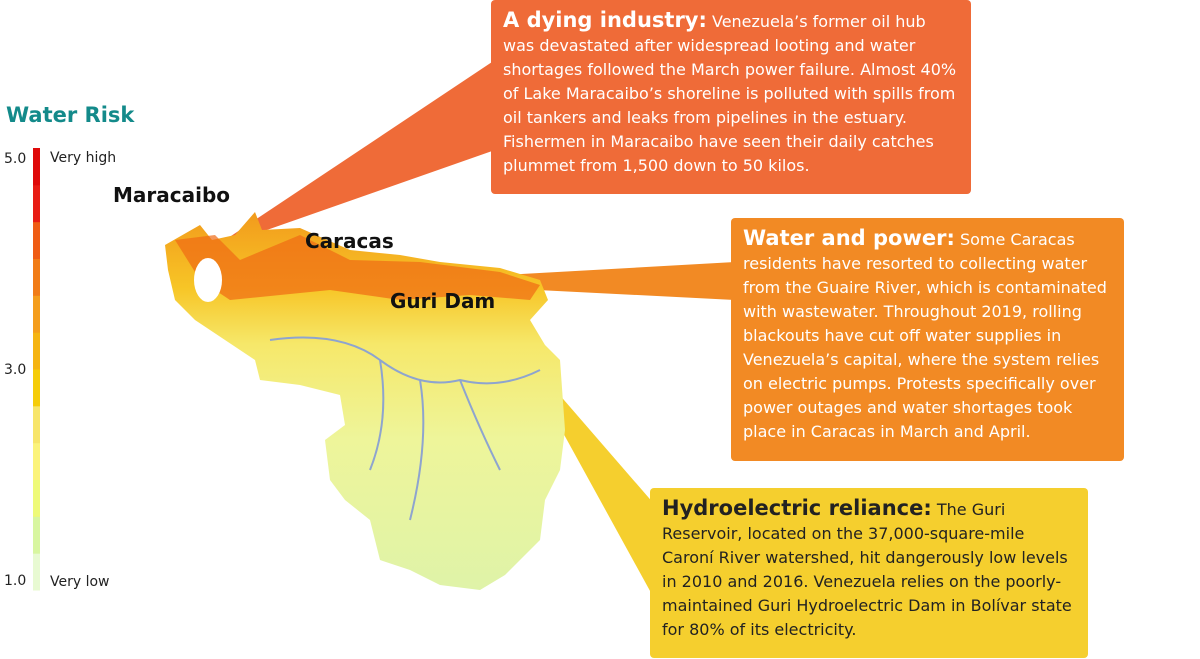  Describe the element at coordinates (208, 280) in the screenshot. I see `lake` at that location.